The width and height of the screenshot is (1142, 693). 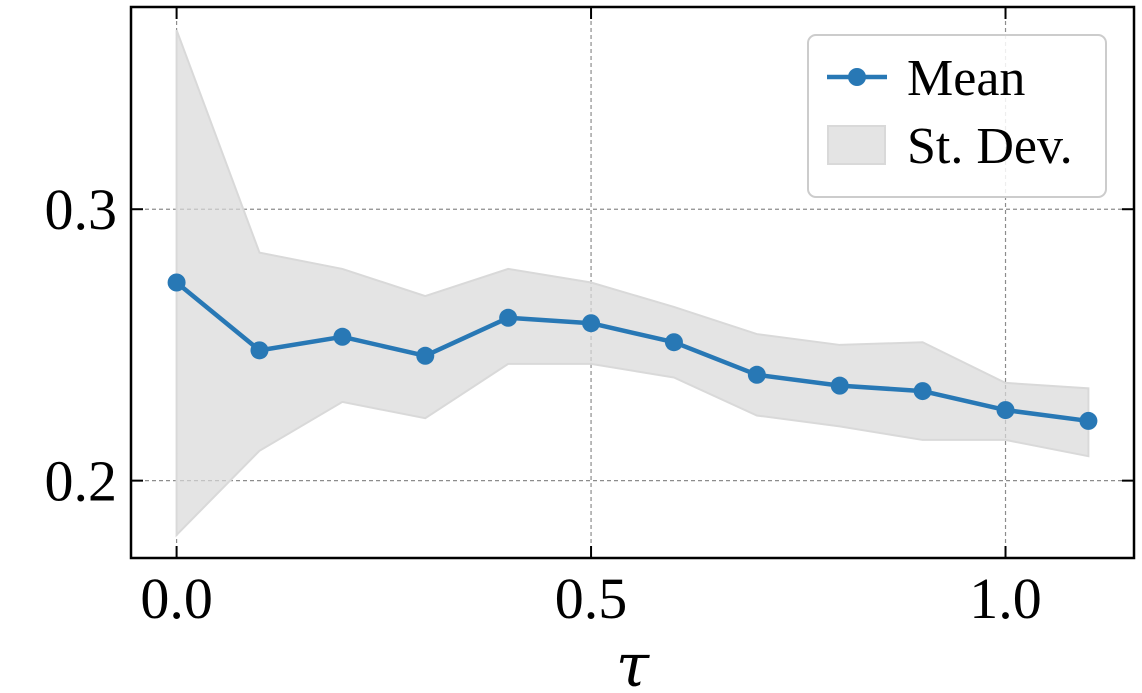 I want to click on x-tick-label: 0.5, so click(x=591, y=598).